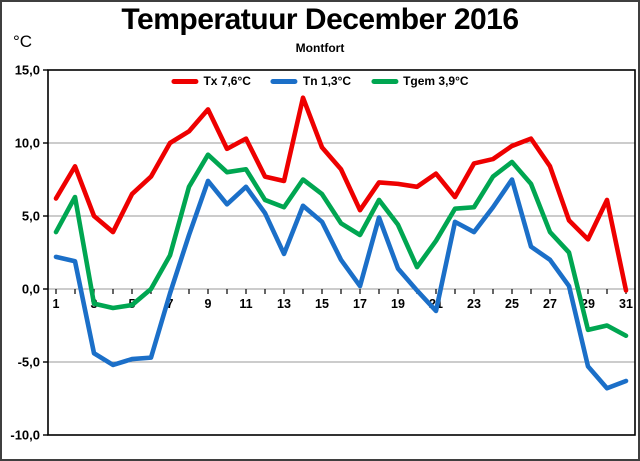 The image size is (640, 461). What do you see at coordinates (23, 41) in the screenshot?
I see `y-axis-unit-label: °C` at bounding box center [23, 41].